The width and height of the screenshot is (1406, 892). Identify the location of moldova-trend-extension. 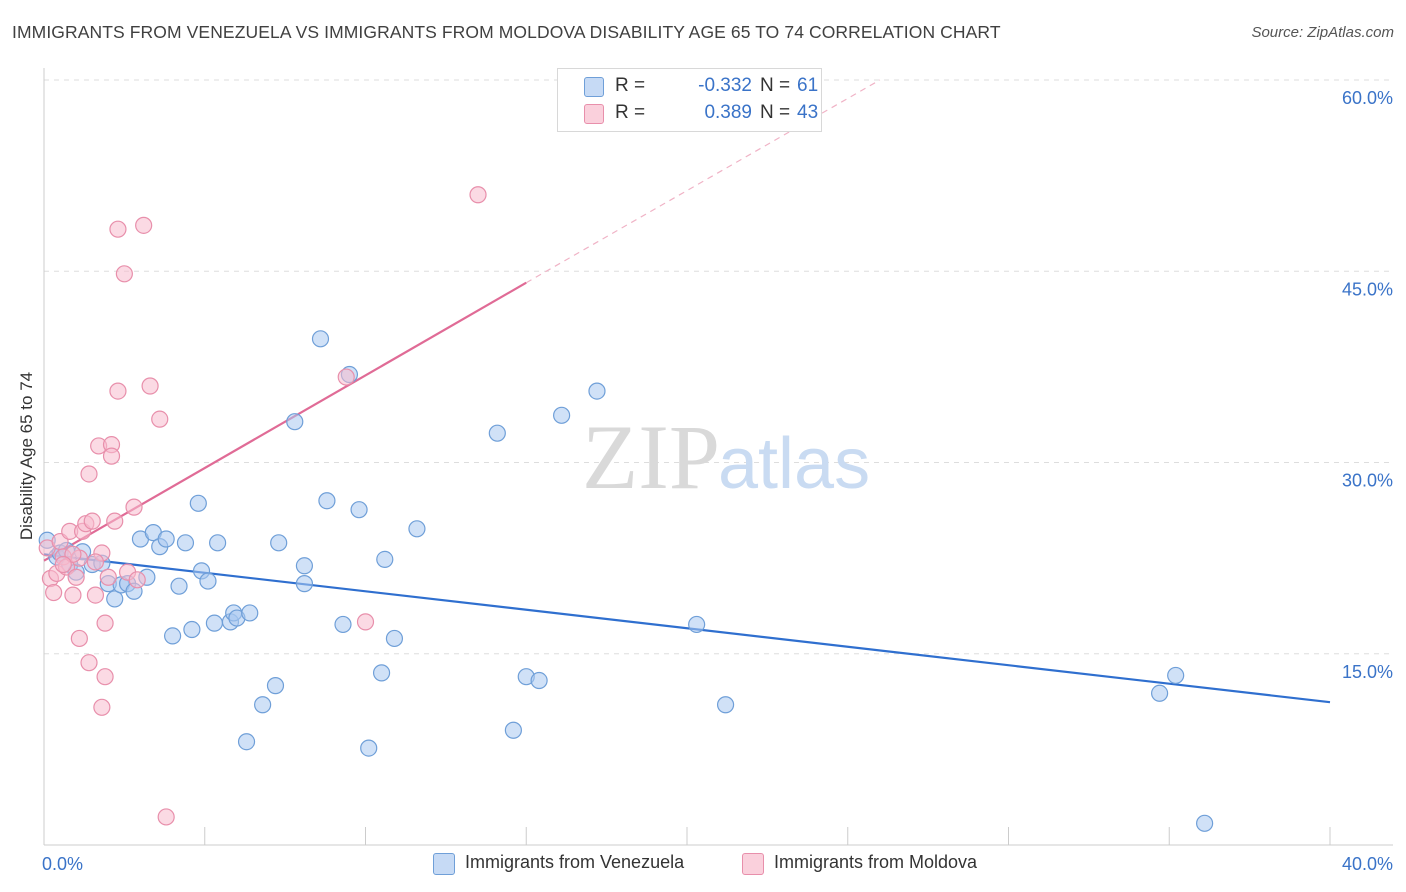
(703, 181).